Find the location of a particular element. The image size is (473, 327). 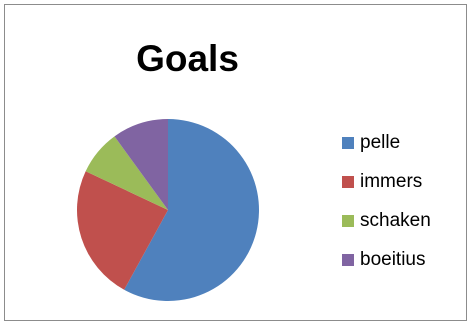

legend-item-boeitius: boeitius is located at coordinates (384, 260).